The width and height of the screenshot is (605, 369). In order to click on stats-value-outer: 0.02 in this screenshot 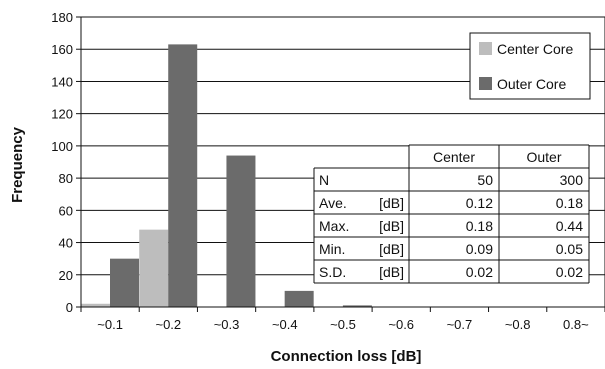, I will do `click(569, 272)`.